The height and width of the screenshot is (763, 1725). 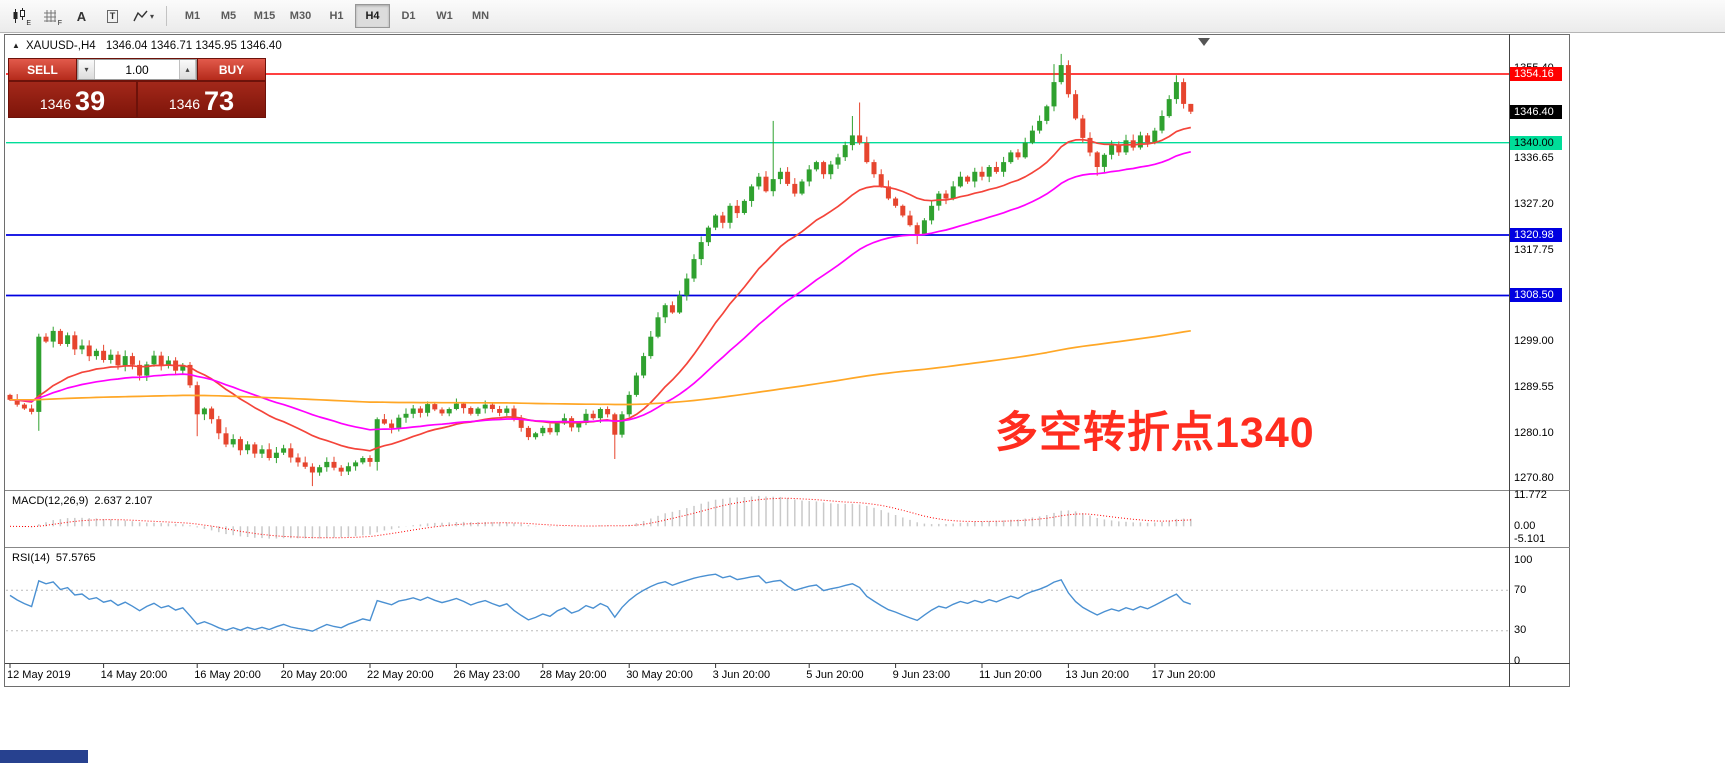 What do you see at coordinates (54, 558) in the screenshot?
I see `rsi-label: RSI(14) 57.5765` at bounding box center [54, 558].